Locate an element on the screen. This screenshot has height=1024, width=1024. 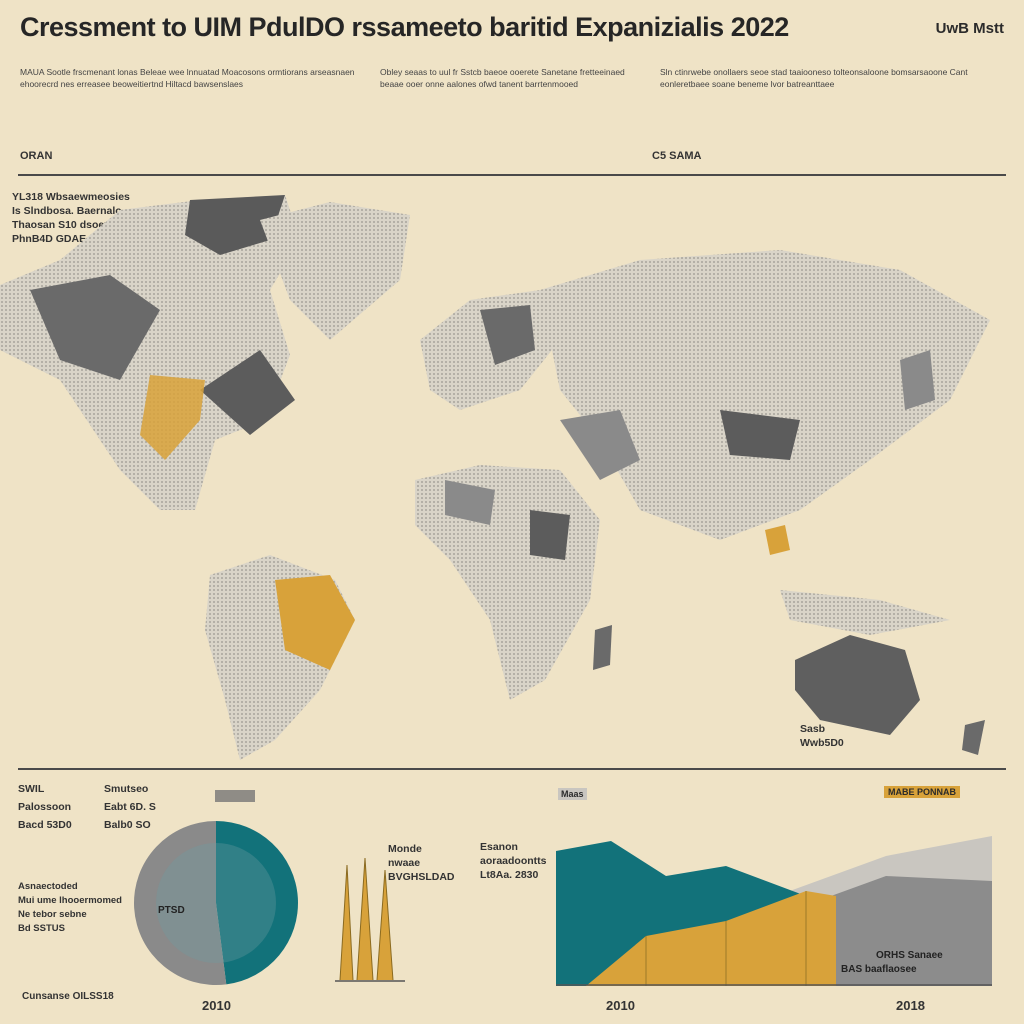
pie-slice-gray is located at coordinates (180, 903).